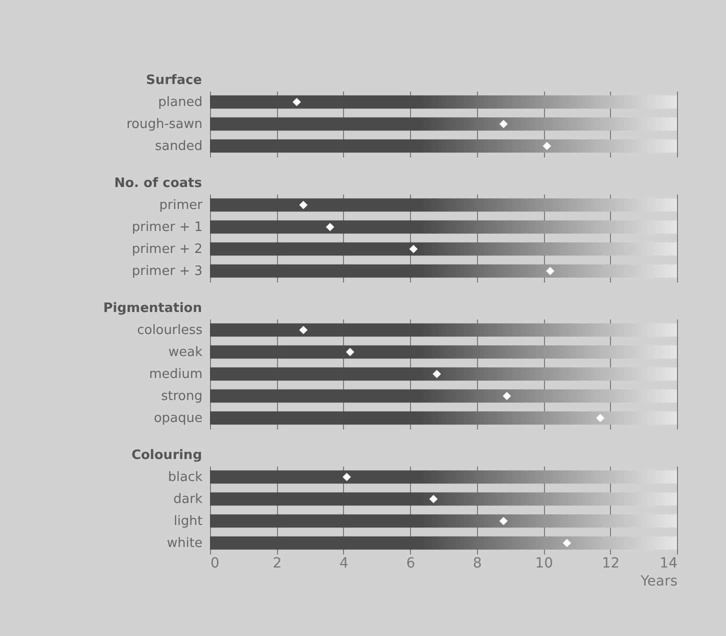 This screenshot has width=726, height=636. Describe the element at coordinates (188, 521) in the screenshot. I see `y-tick-label: light` at that location.